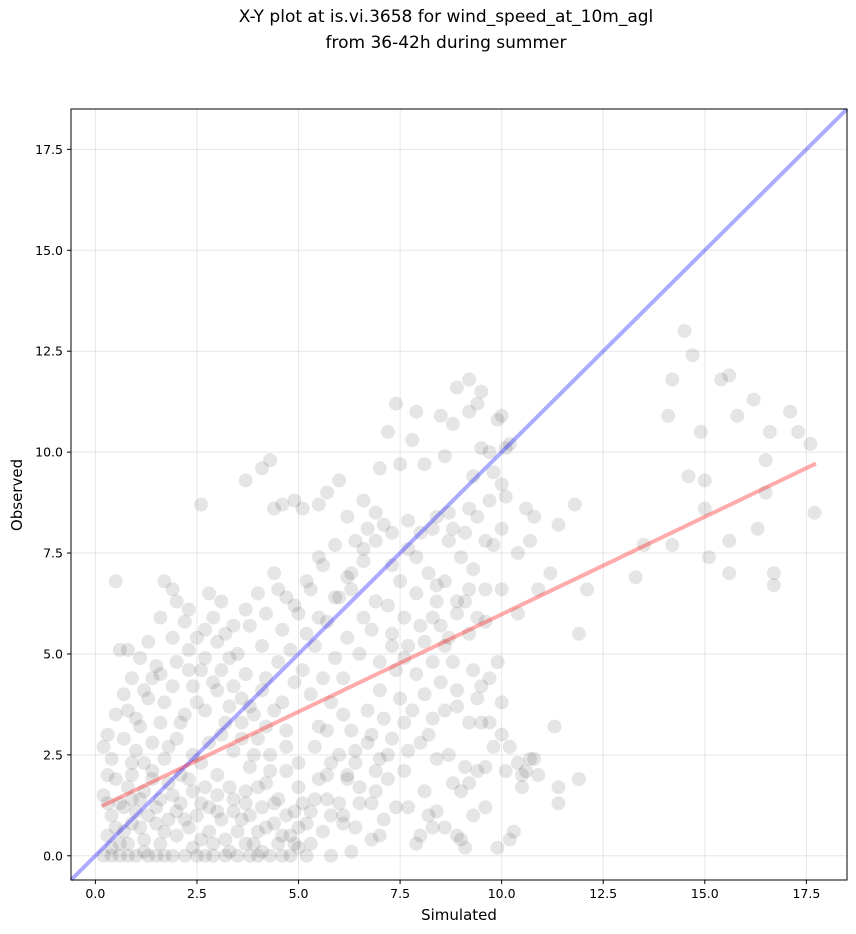 The width and height of the screenshot is (856, 934). What do you see at coordinates (502, 893) in the screenshot?
I see `x-tick-label: 10.0` at bounding box center [502, 893].